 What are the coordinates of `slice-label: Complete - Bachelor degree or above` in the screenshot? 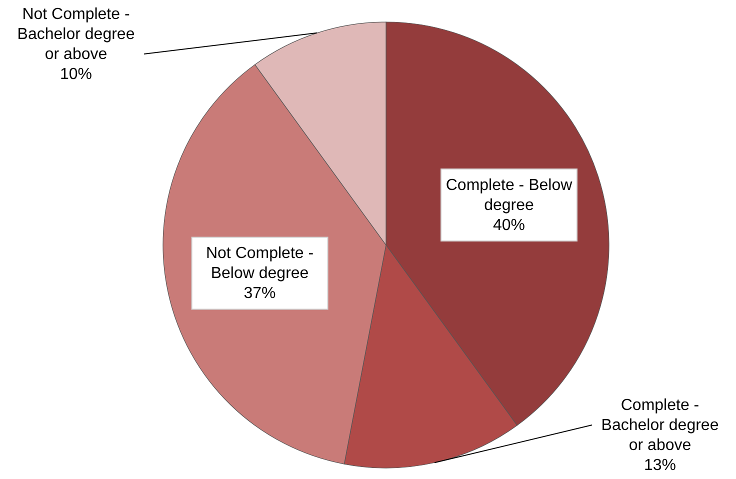 It's located at (660, 425).